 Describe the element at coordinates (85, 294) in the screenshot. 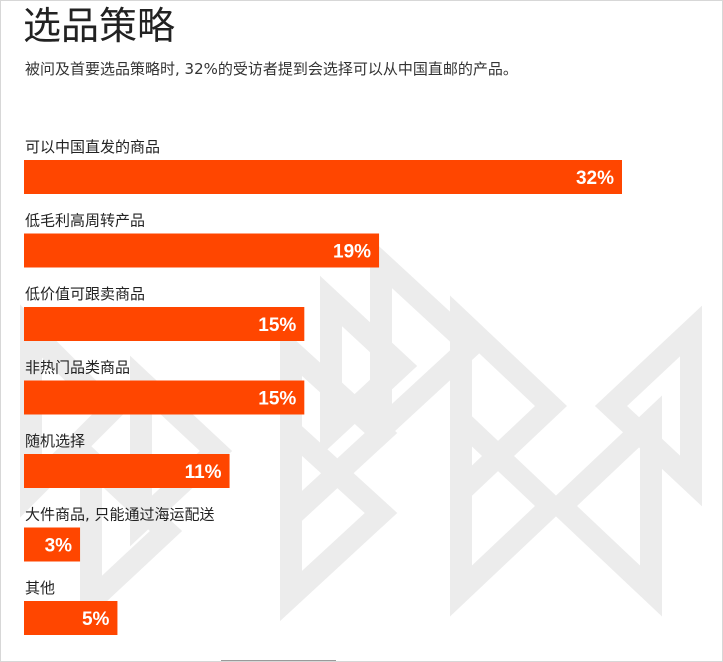

I see `category-label: 低价值可跟卖商品` at that location.